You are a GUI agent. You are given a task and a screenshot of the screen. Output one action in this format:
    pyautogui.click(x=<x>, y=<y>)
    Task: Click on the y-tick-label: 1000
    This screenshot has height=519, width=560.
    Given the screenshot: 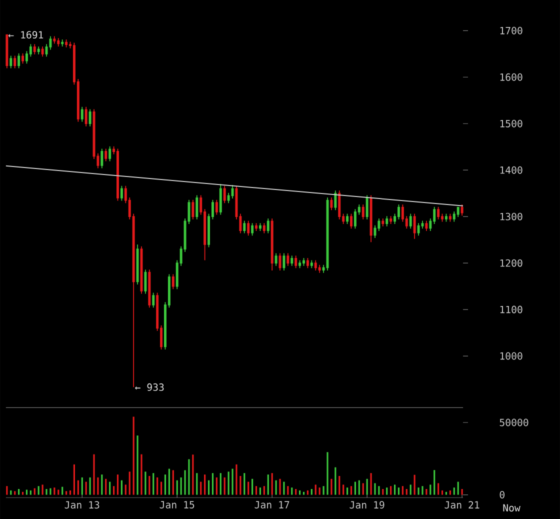 What is the action you would take?
    pyautogui.click(x=511, y=356)
    